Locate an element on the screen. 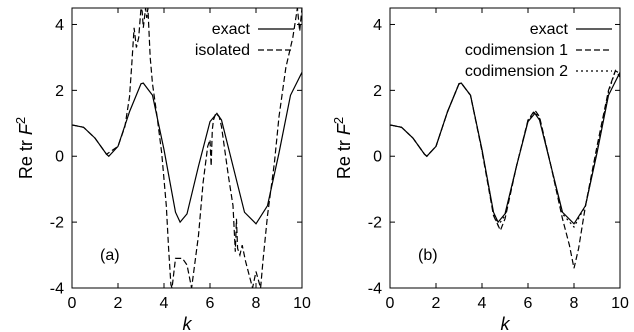  legend-label: codimension 1 is located at coordinates (516, 50).